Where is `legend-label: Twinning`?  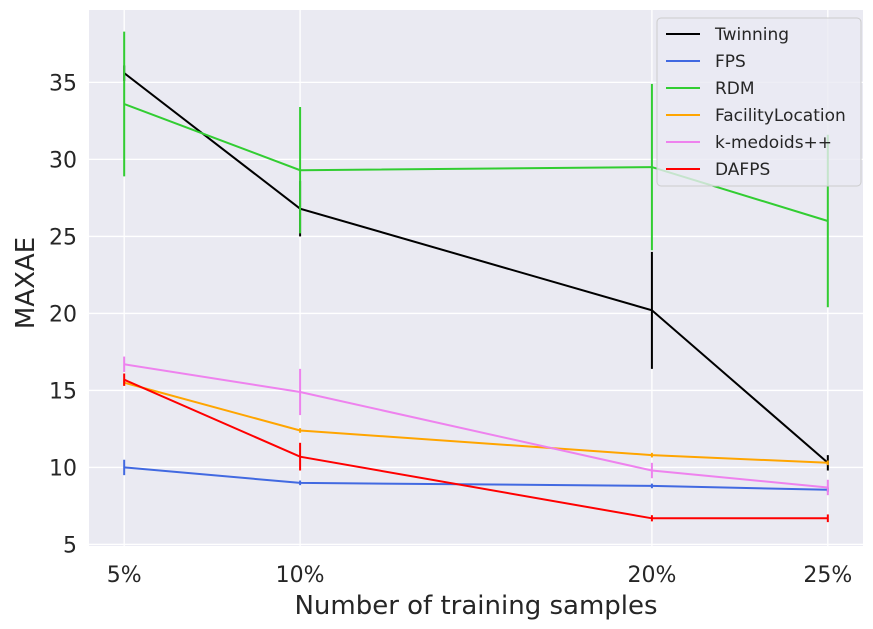 legend-label: Twinning is located at coordinates (751, 35).